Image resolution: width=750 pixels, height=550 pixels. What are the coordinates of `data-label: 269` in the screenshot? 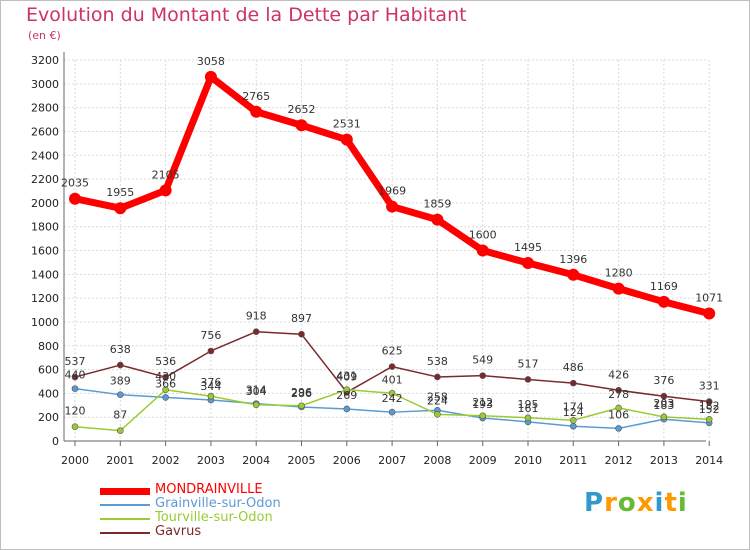 It's located at (346, 395).